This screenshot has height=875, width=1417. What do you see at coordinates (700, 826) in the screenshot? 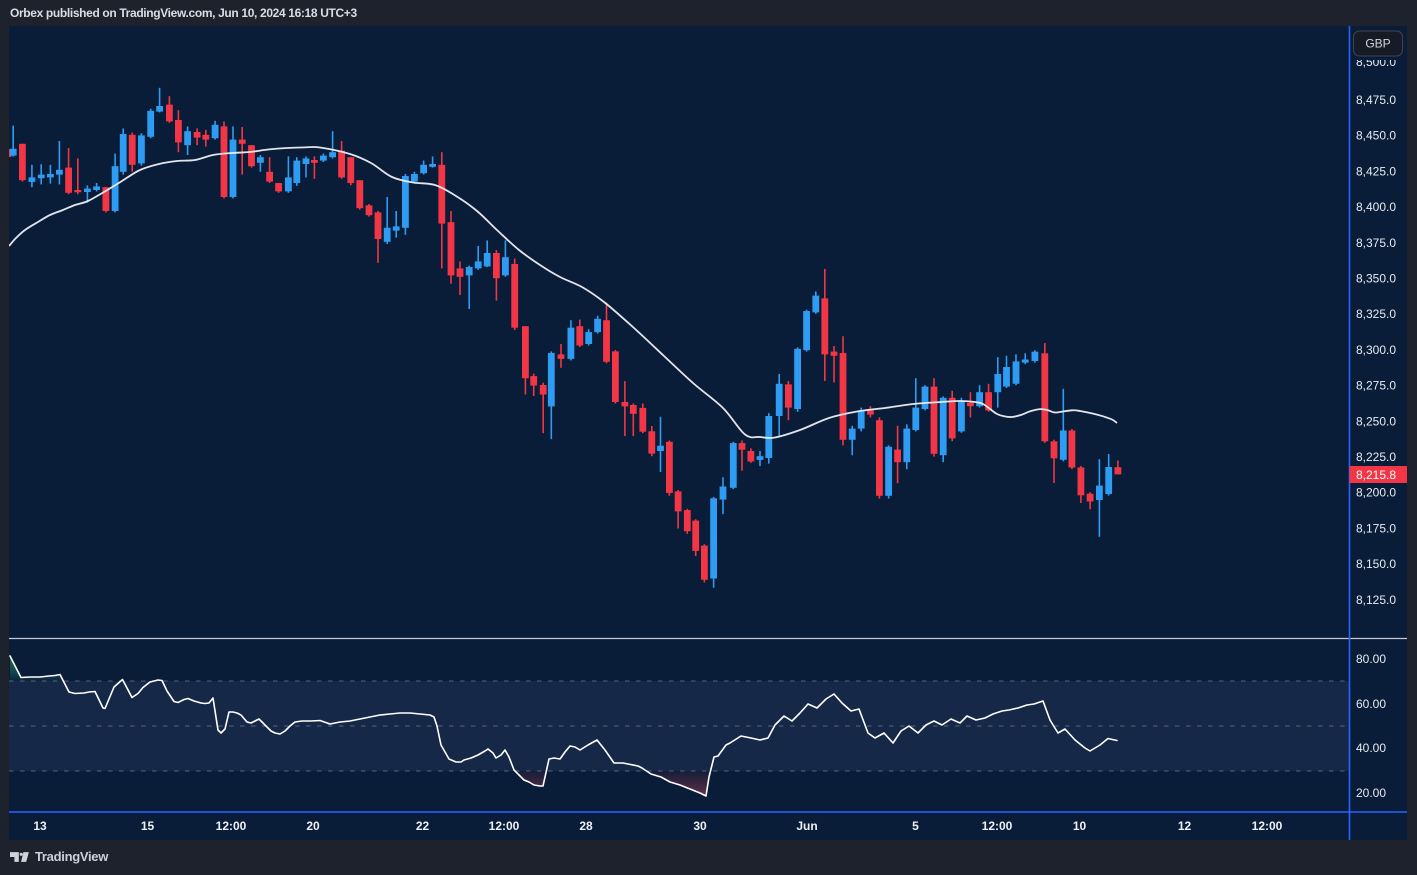
I see `svg-text: 30` at bounding box center [700, 826].